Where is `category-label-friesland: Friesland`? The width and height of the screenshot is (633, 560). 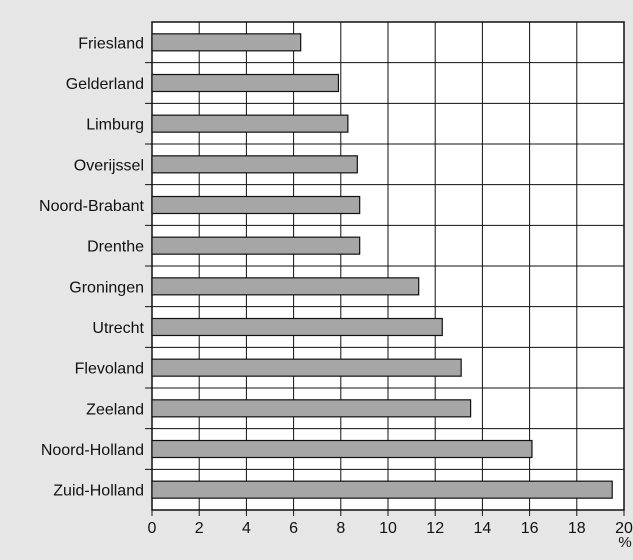
category-label-friesland: Friesland is located at coordinates (111, 43).